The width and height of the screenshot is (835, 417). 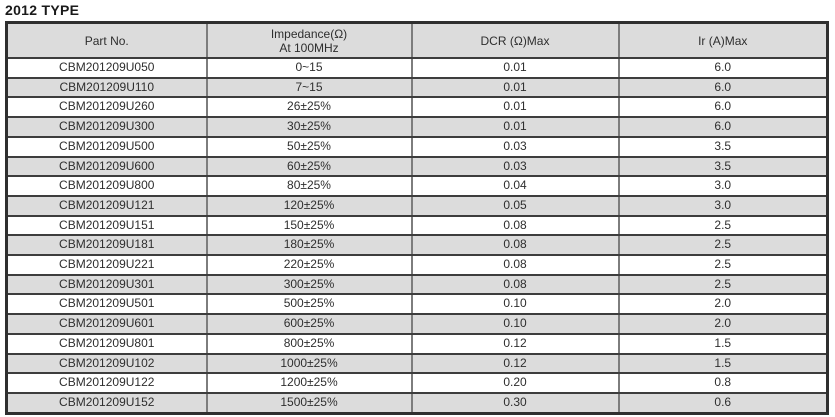 What do you see at coordinates (106, 383) in the screenshot?
I see `part-no-cell: CBM201209U122` at bounding box center [106, 383].